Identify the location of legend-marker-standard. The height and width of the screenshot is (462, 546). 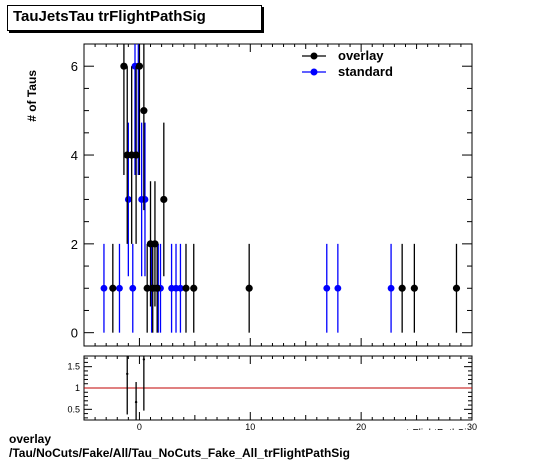
(314, 72).